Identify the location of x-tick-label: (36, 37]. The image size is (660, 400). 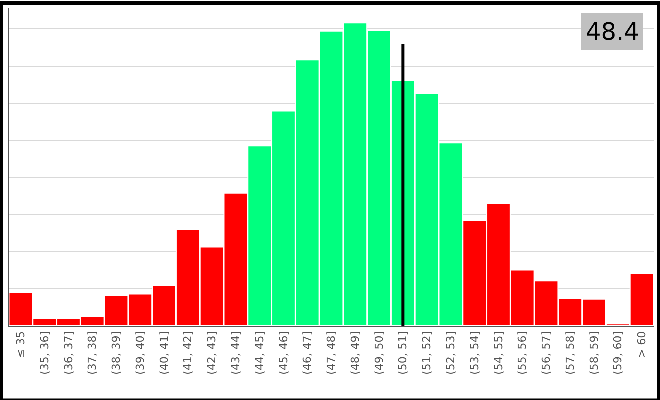
(69, 353).